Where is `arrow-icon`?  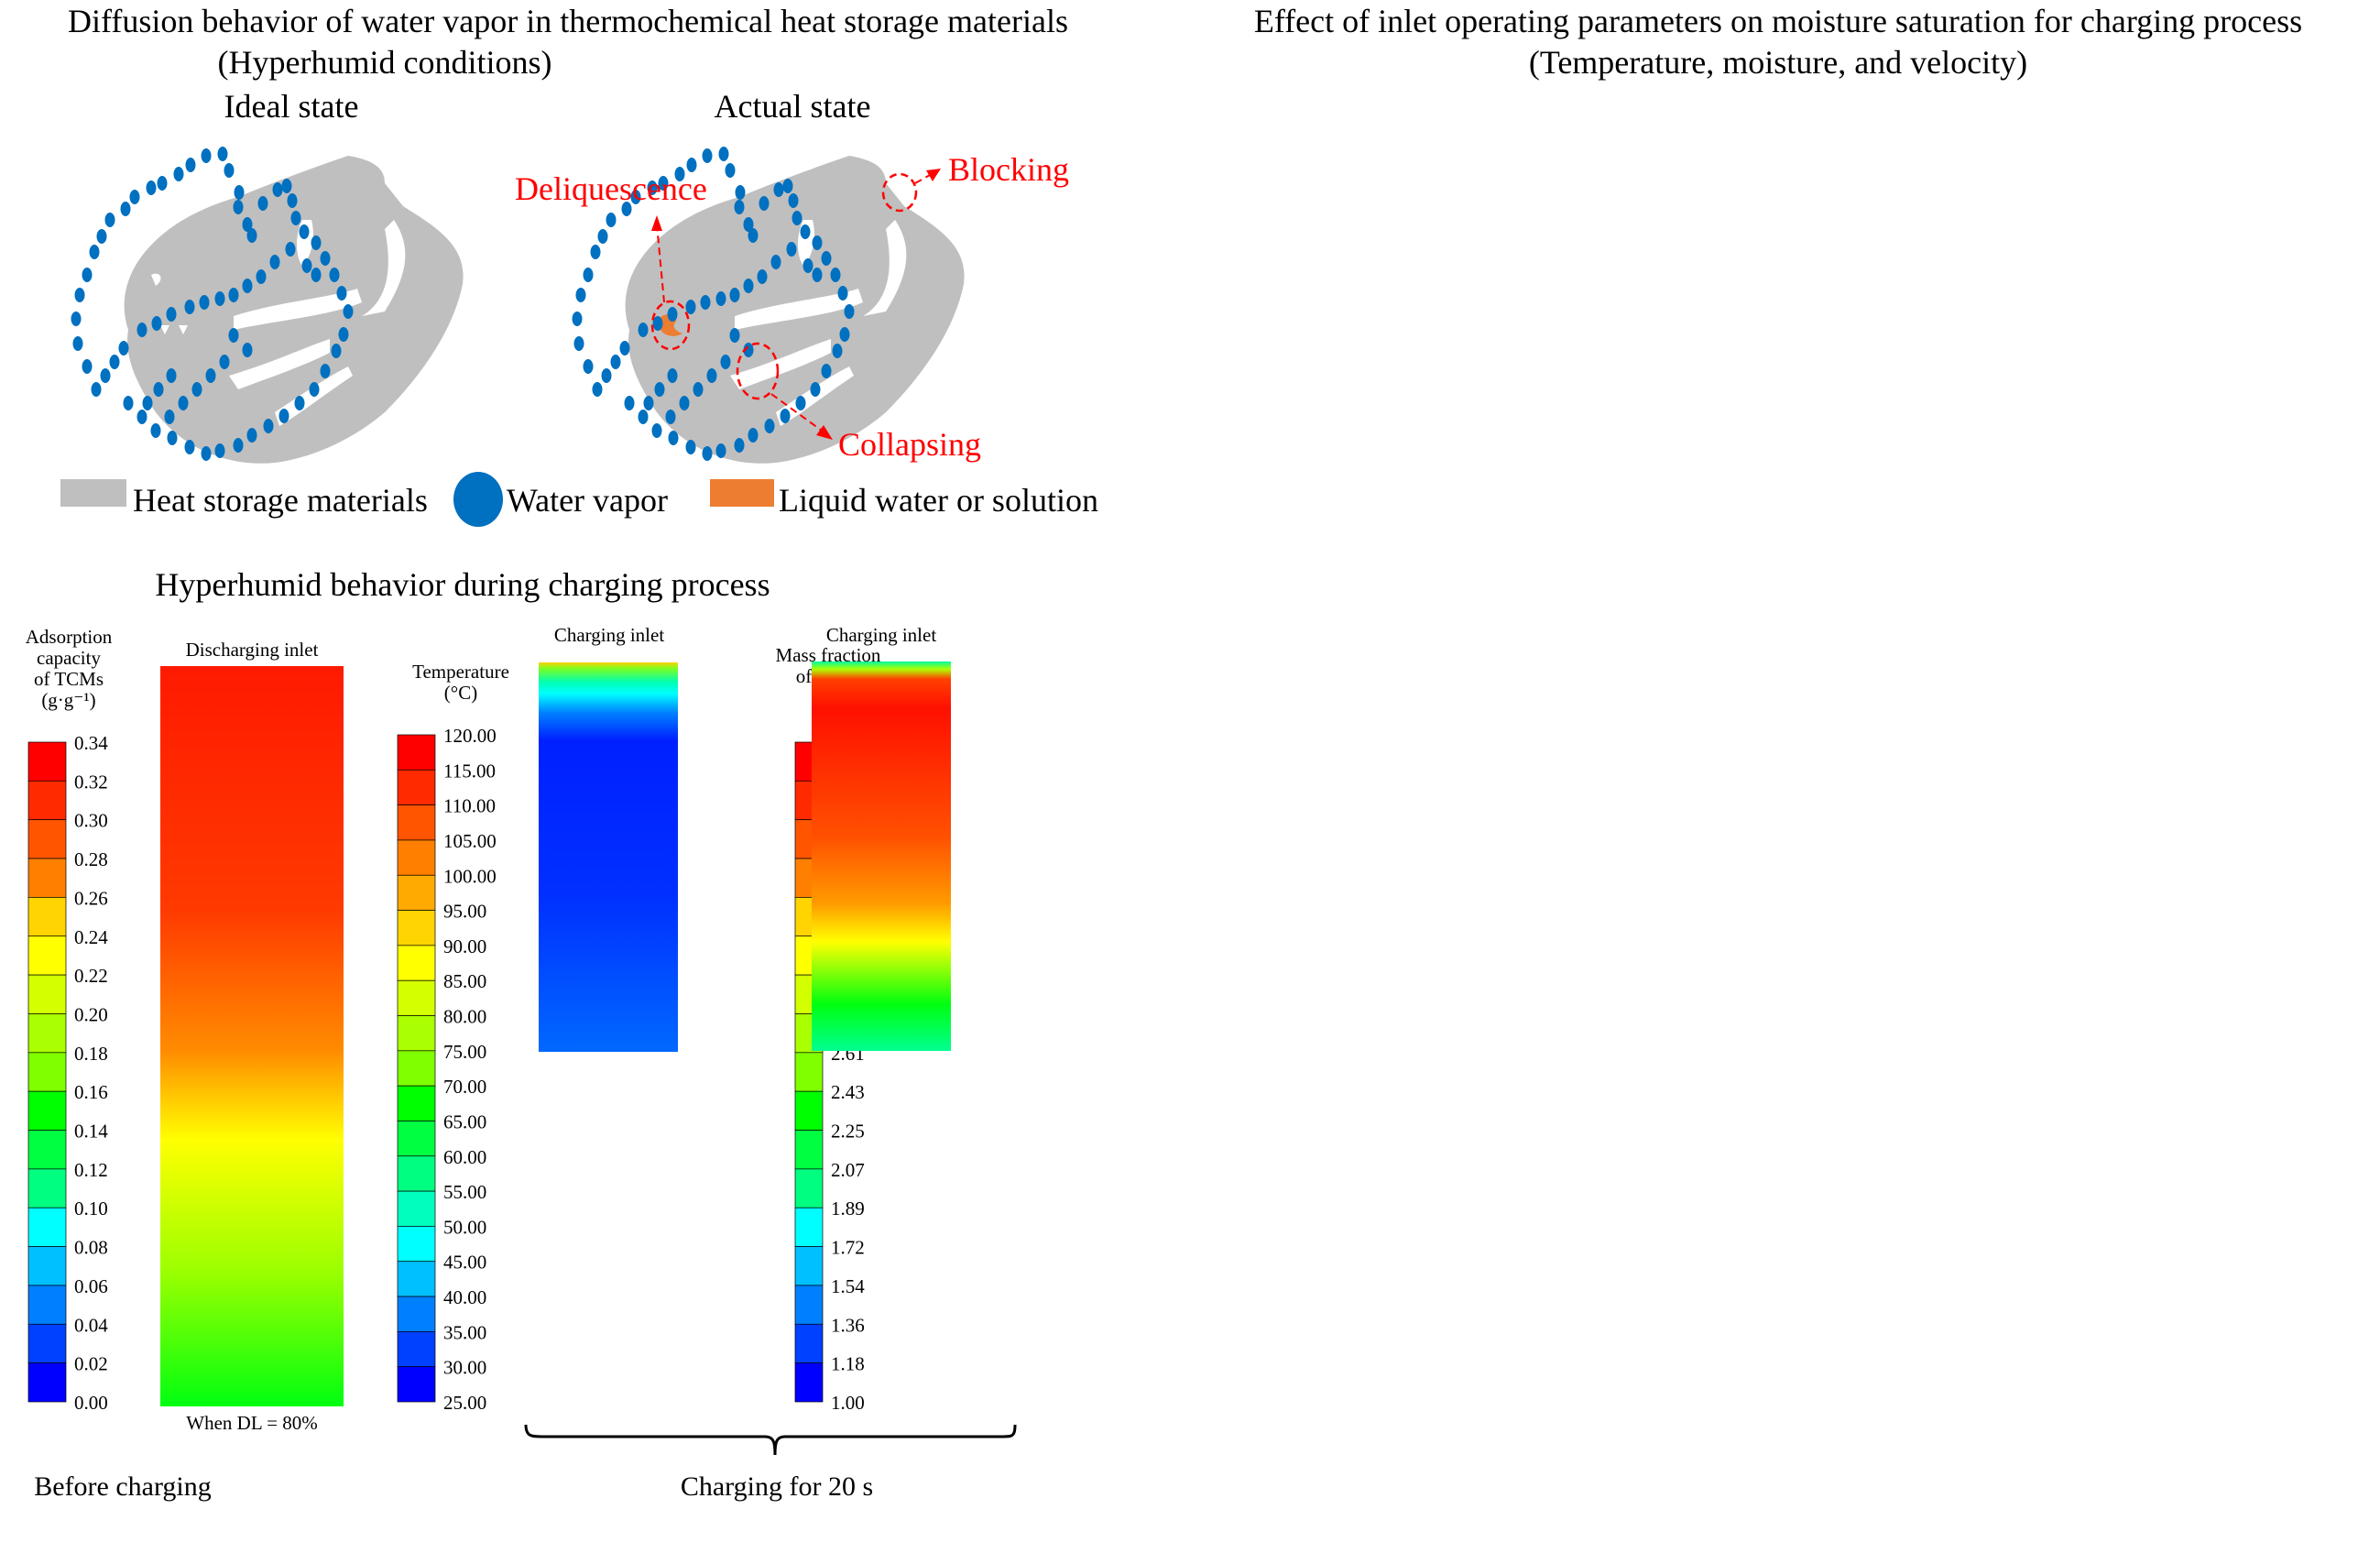 arrow-icon is located at coordinates (824, 432).